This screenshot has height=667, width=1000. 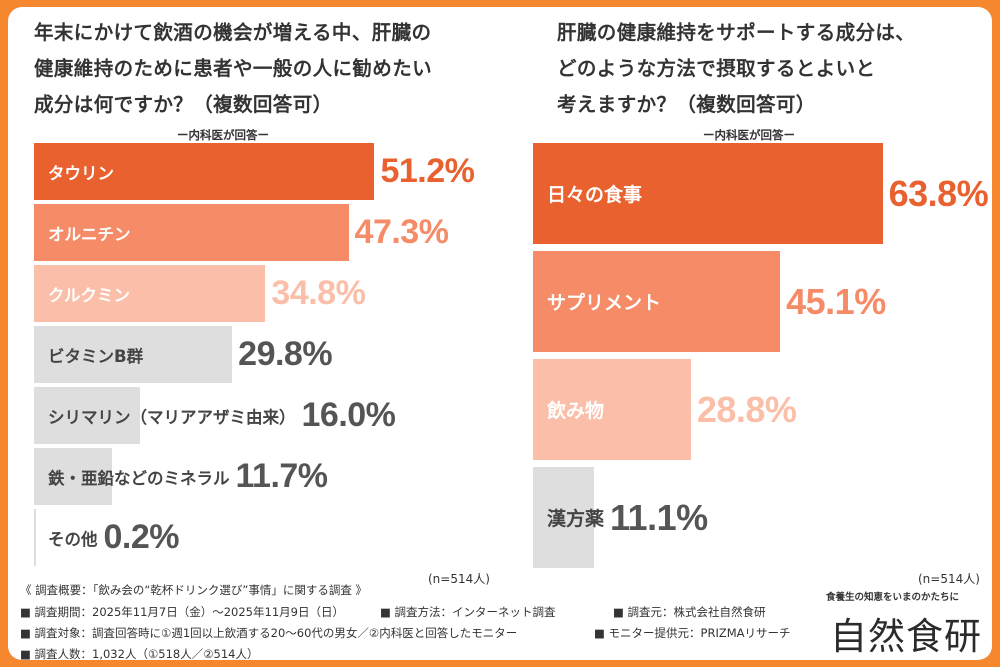 What do you see at coordinates (906, 636) in the screenshot?
I see `company-logo: 自然食研` at bounding box center [906, 636].